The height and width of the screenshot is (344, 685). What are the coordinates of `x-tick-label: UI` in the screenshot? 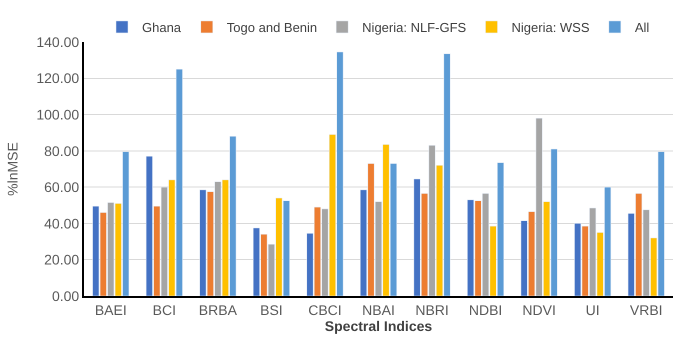 It's located at (593, 310).